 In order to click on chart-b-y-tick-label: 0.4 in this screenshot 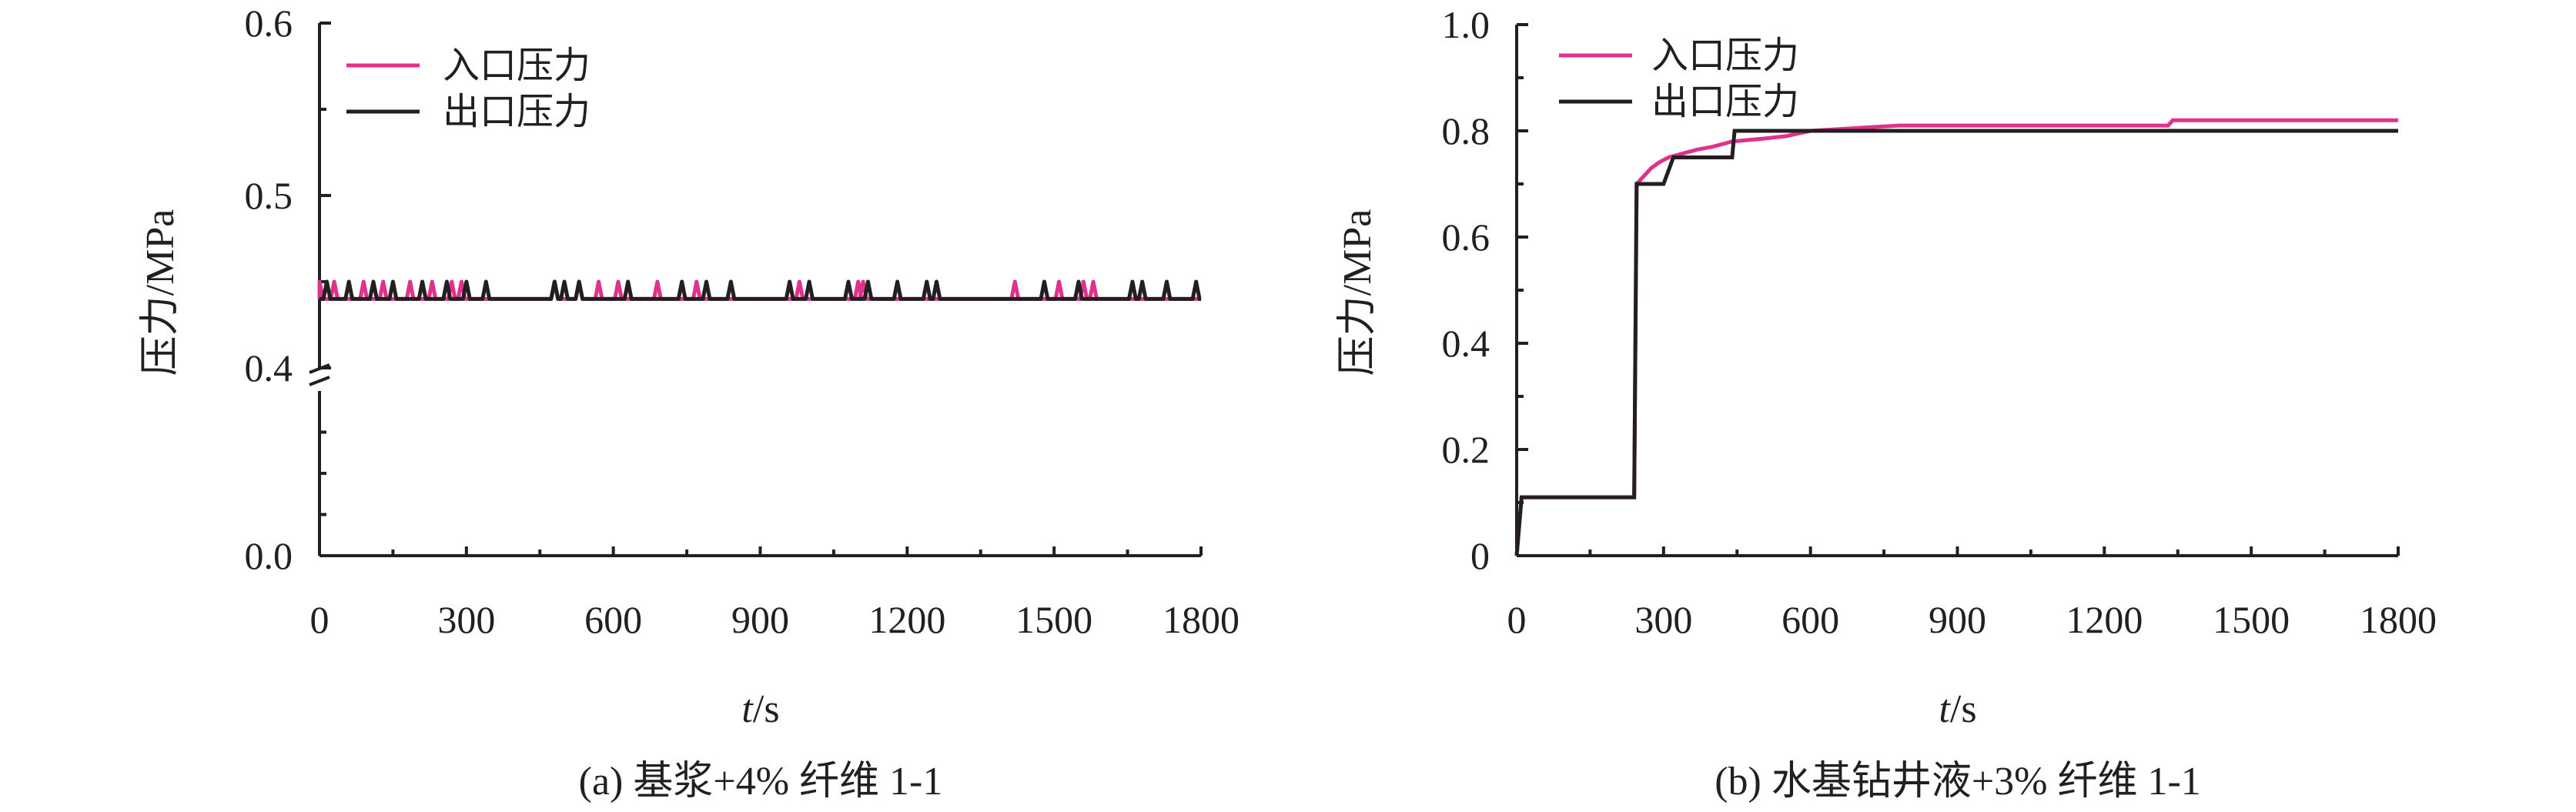, I will do `click(1466, 343)`.